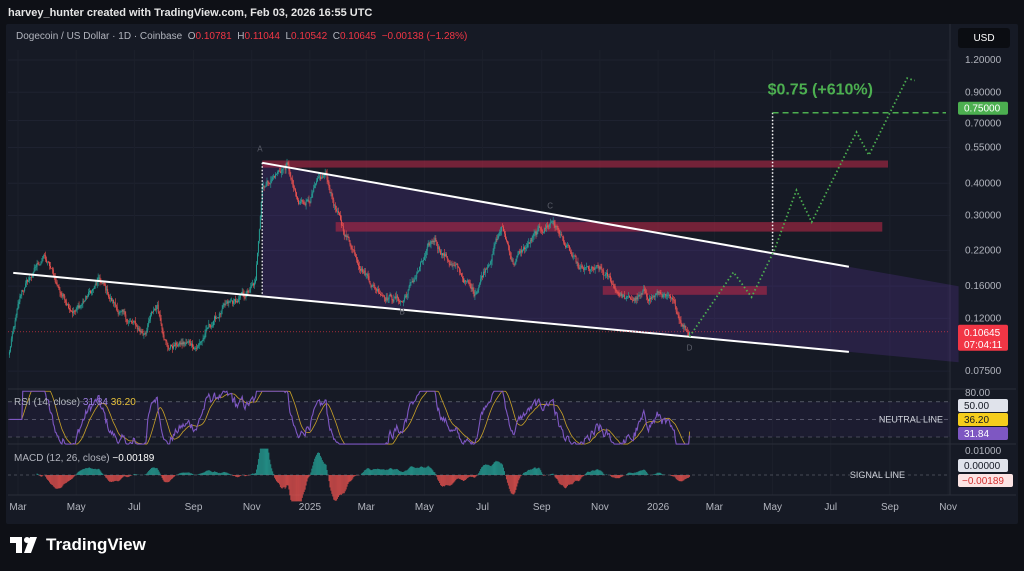  What do you see at coordinates (550, 205) in the screenshot?
I see `point-label: C` at bounding box center [550, 205].